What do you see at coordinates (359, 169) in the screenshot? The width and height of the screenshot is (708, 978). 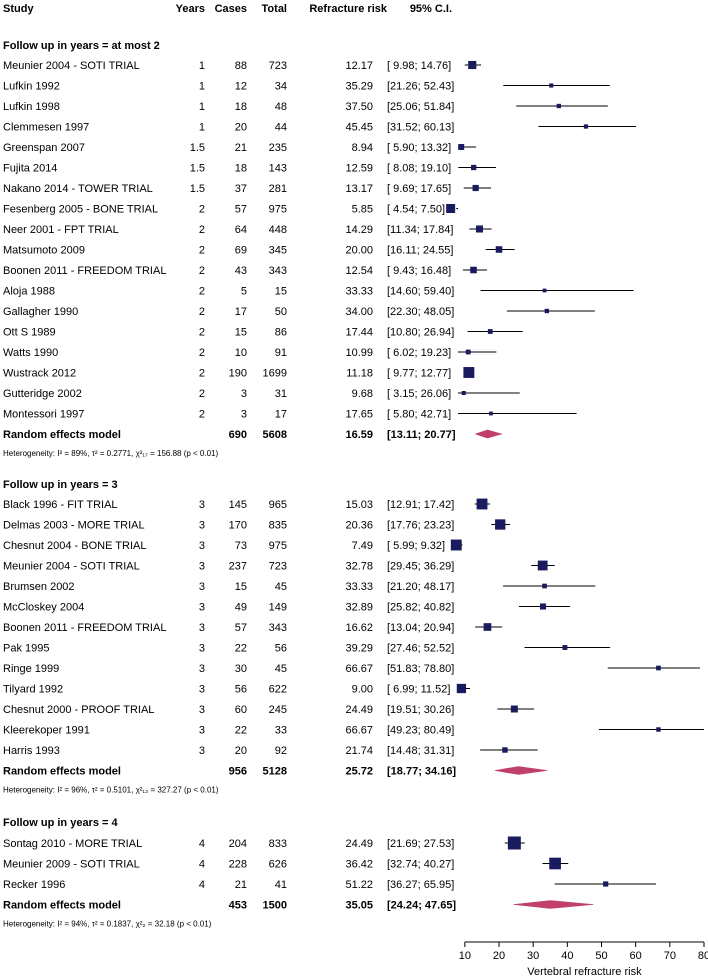 I see `study-risk: 12.59` at bounding box center [359, 169].